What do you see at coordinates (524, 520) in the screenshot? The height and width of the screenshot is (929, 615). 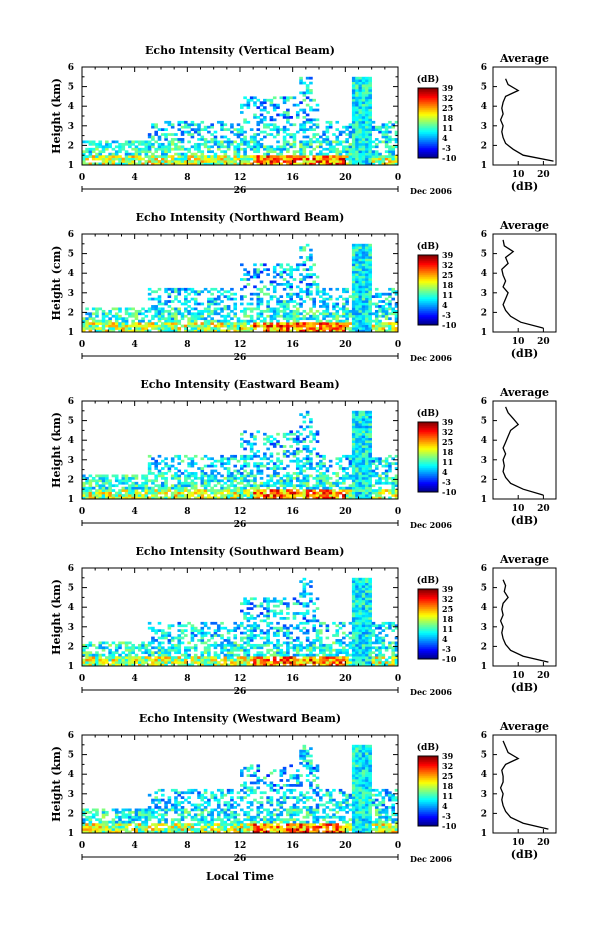 I see `profile-x-label: (dB)` at bounding box center [524, 520].